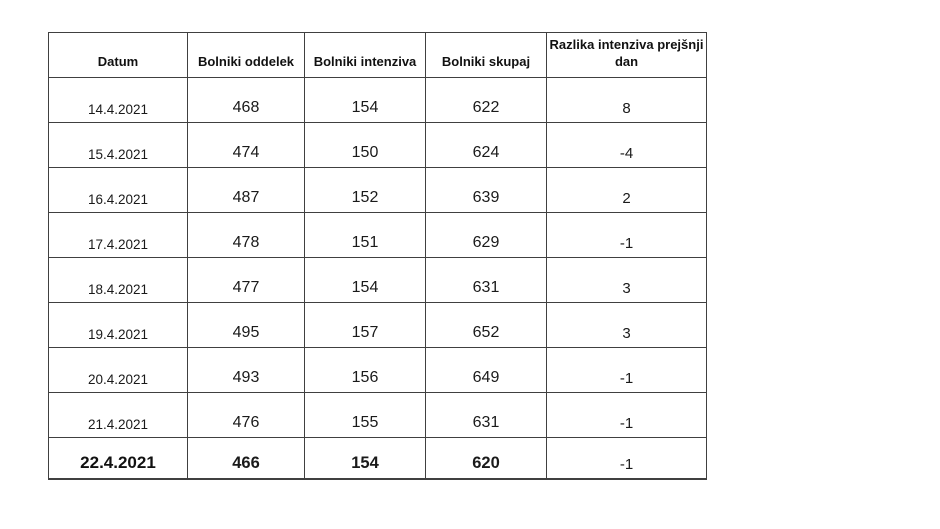  Describe the element at coordinates (365, 370) in the screenshot. I see `cell-bolniki-intenziva: 156` at that location.